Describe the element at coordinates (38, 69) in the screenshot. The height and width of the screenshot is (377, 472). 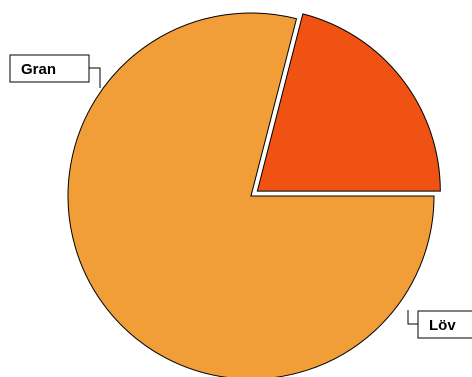
I see `slice-label-gran: Gran` at that location.